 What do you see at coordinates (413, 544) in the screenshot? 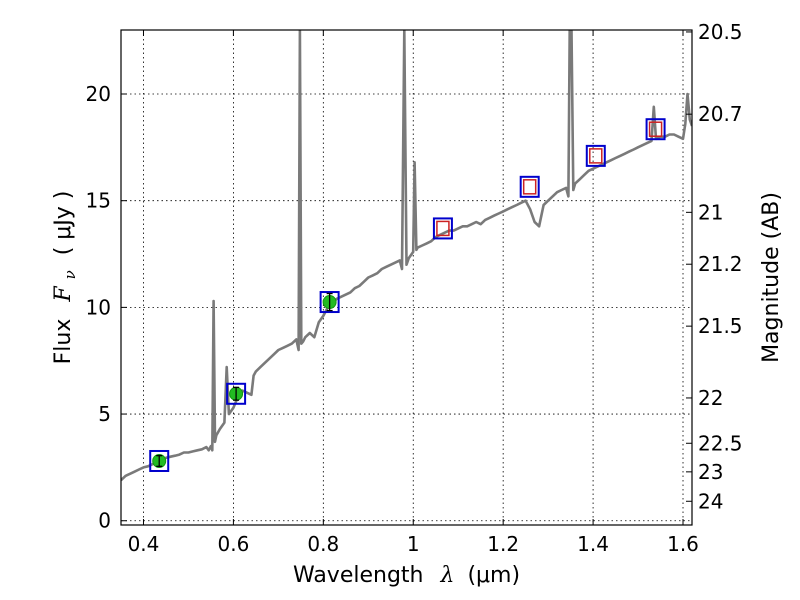
I see `x-tick-label: 1` at bounding box center [413, 544].